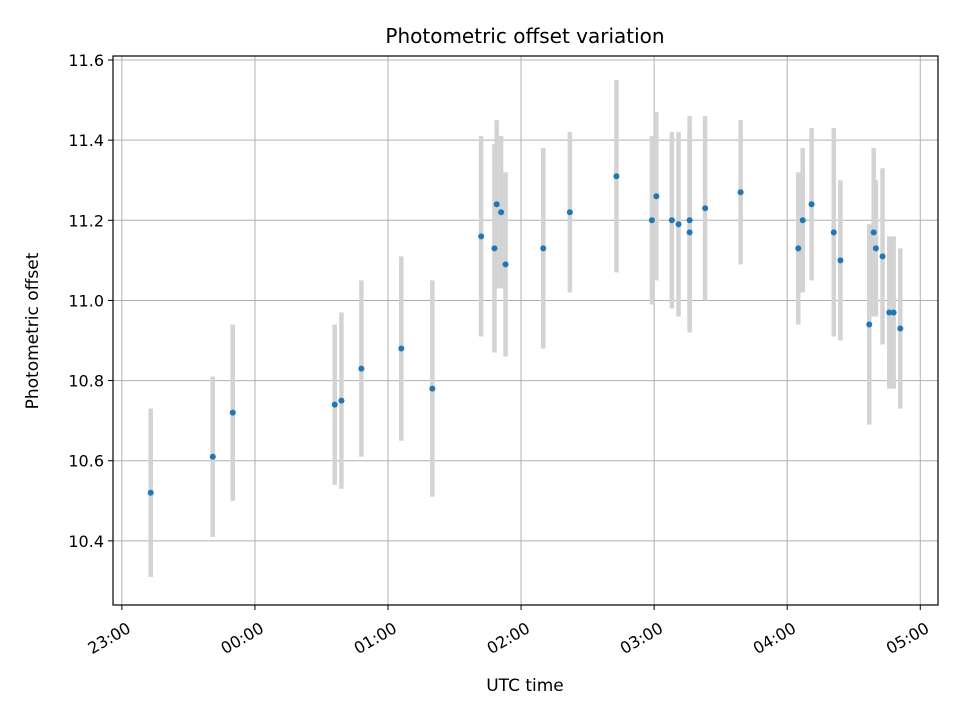 The image size is (960, 720). I want to click on y-tick-label: 10.6, so click(86, 461).